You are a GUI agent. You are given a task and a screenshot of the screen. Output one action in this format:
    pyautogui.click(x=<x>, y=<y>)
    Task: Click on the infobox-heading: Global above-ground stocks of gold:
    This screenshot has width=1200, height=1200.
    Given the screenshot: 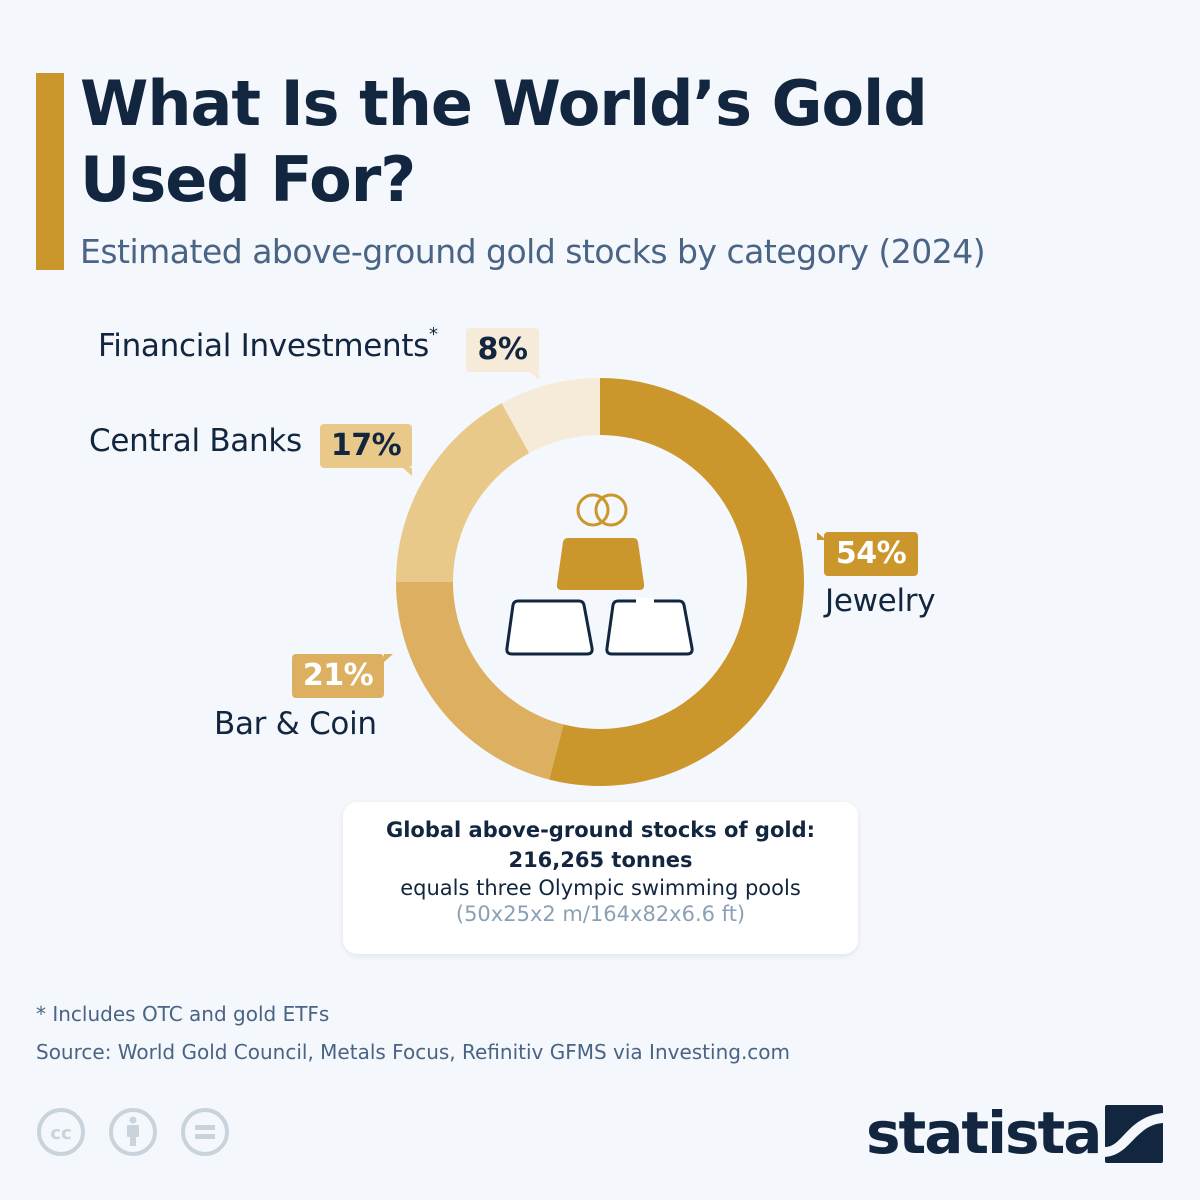 What is the action you would take?
    pyautogui.click(x=600, y=830)
    